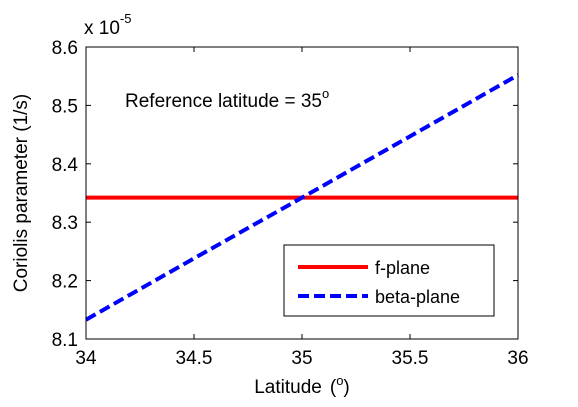 The height and width of the screenshot is (407, 578). Describe the element at coordinates (402, 268) in the screenshot. I see `legend-label-f-plane: f-plane` at that location.